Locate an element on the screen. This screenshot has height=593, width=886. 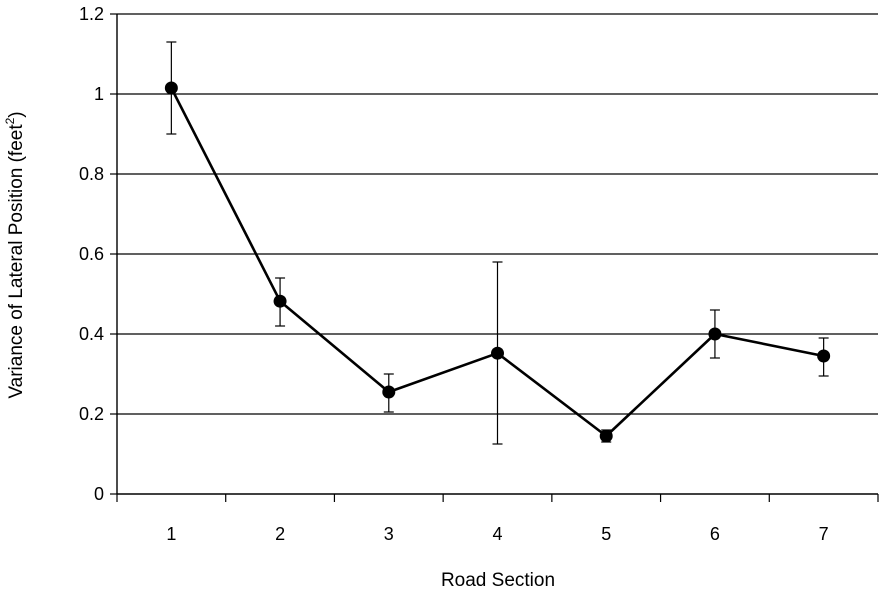
y-tick-label: 0.2 is located at coordinates (91, 414).